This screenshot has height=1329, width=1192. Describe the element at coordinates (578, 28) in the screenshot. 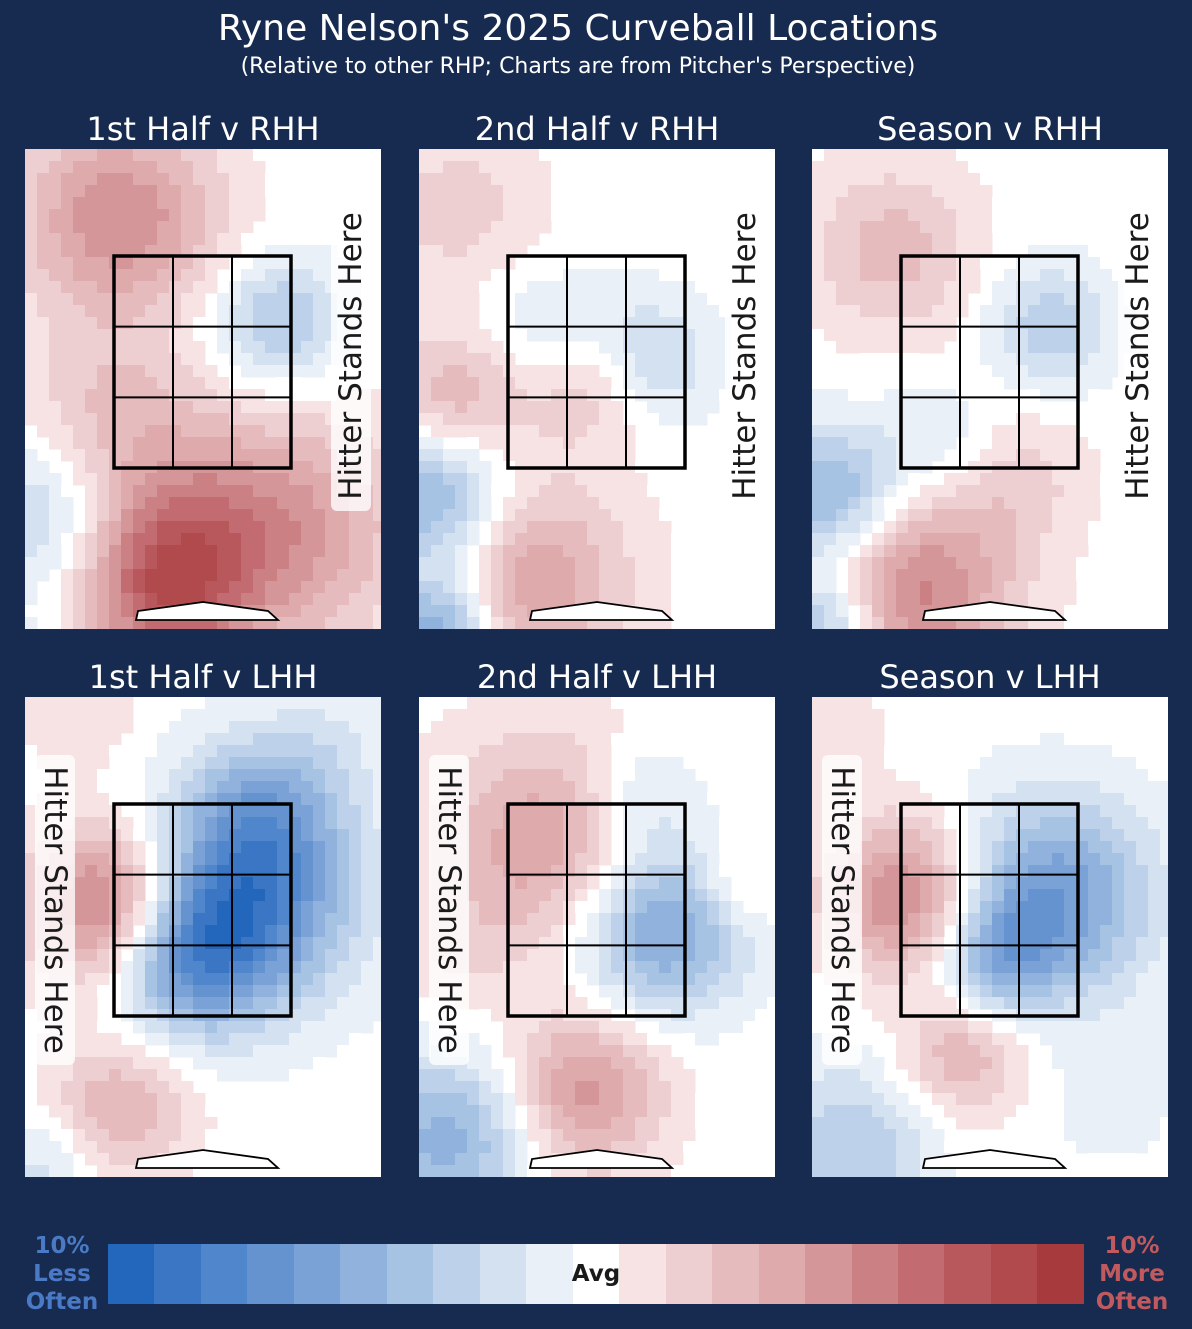

I see `chart-title: Ryne Nelson's 2025 Curveball Locations` at that location.